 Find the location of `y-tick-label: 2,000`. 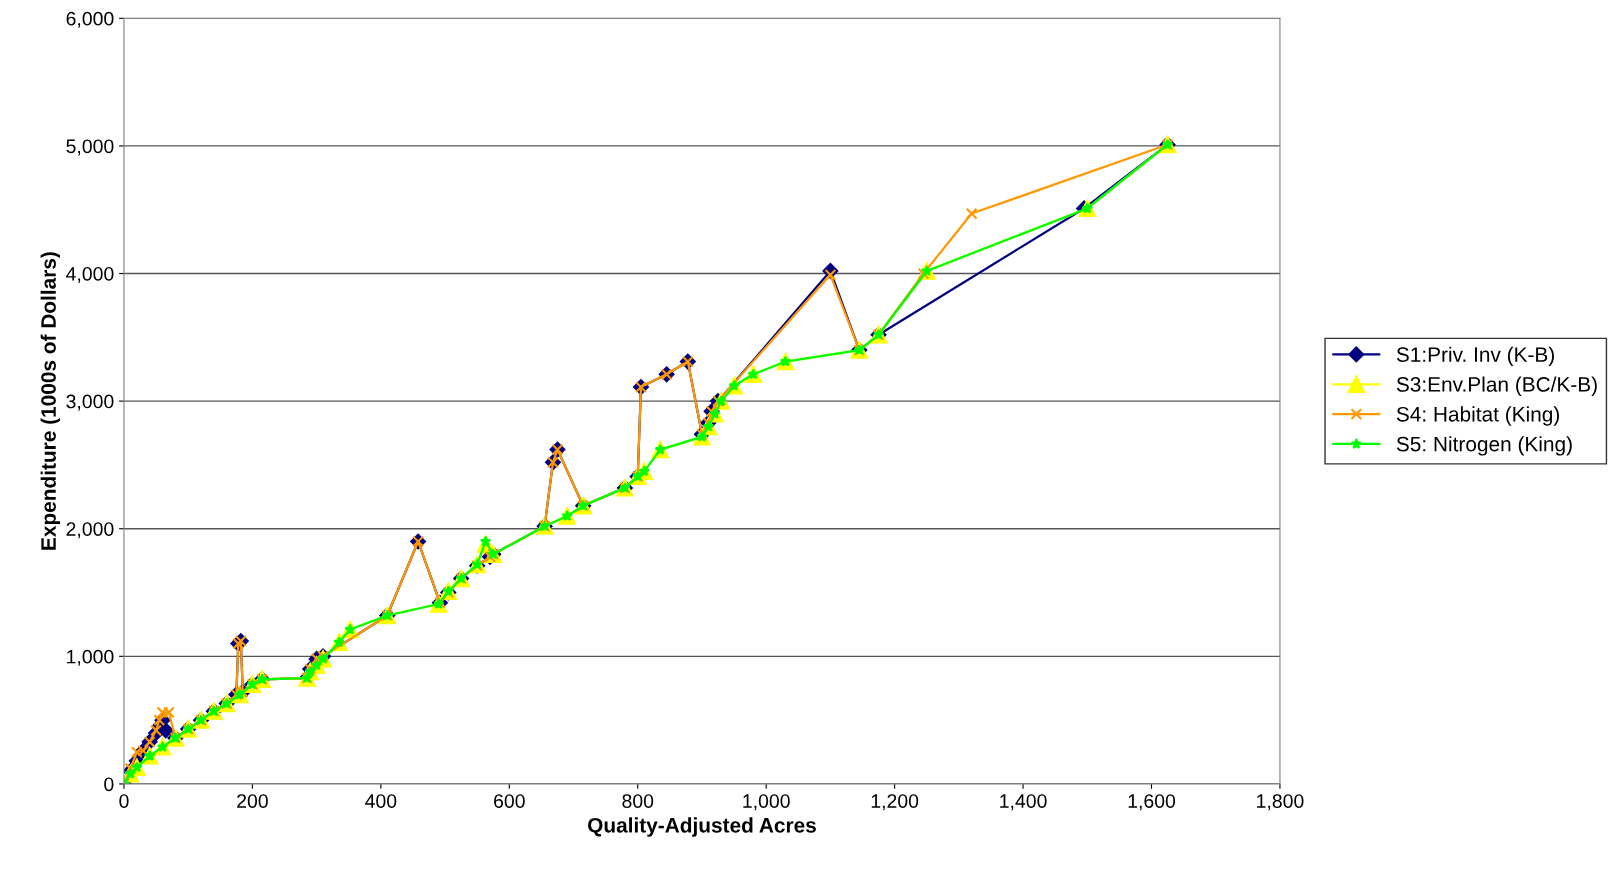

y-tick-label: 2,000 is located at coordinates (90, 530).